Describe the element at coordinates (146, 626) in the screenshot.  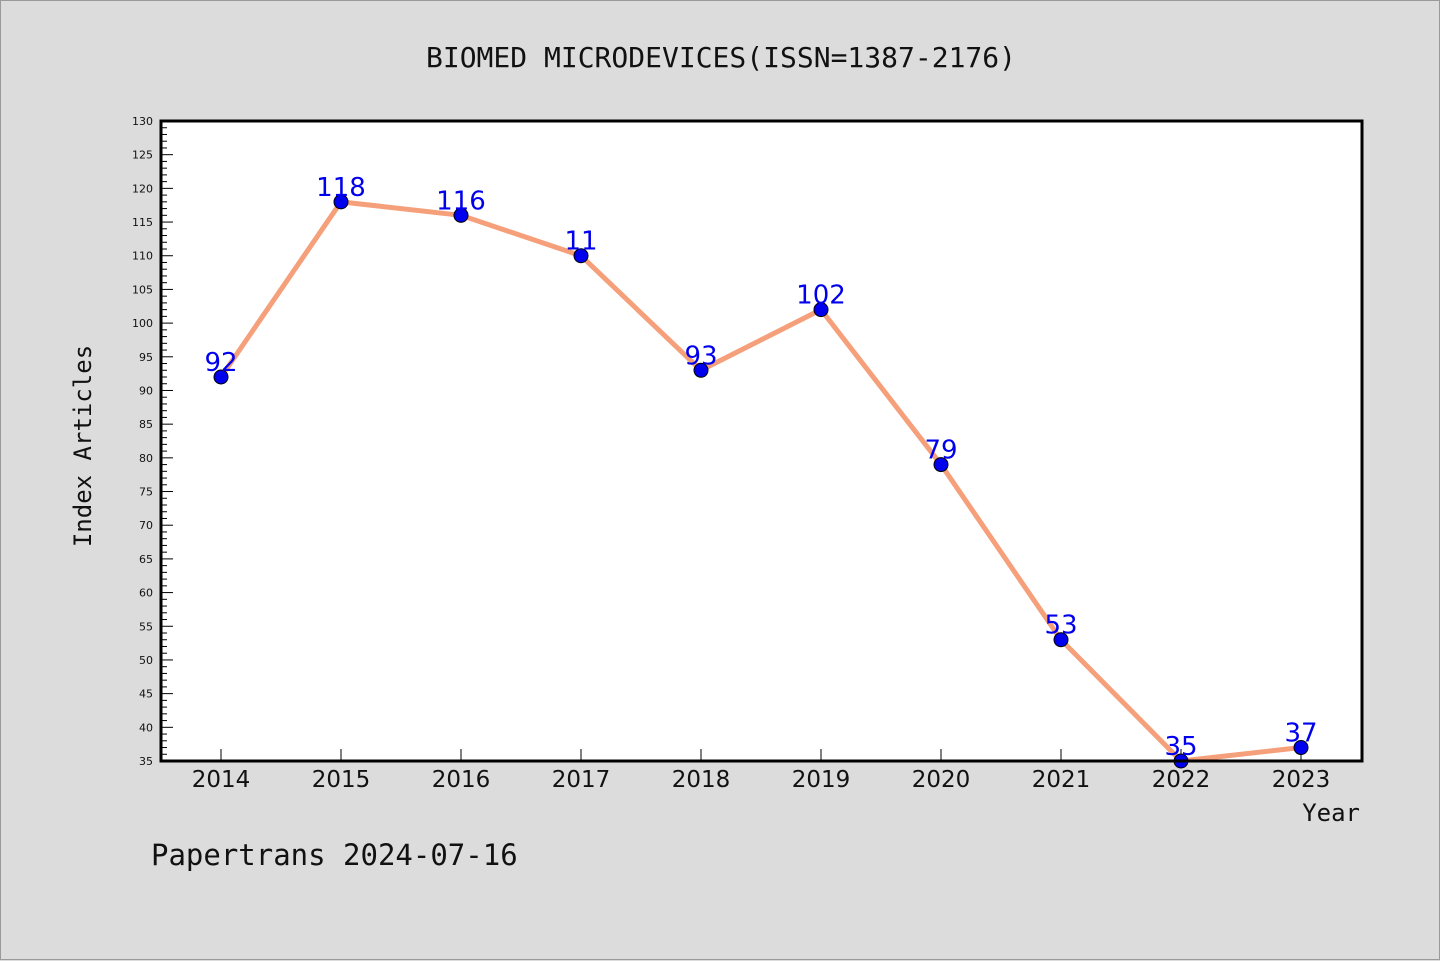
I see `y-tick-label: 55` at that location.